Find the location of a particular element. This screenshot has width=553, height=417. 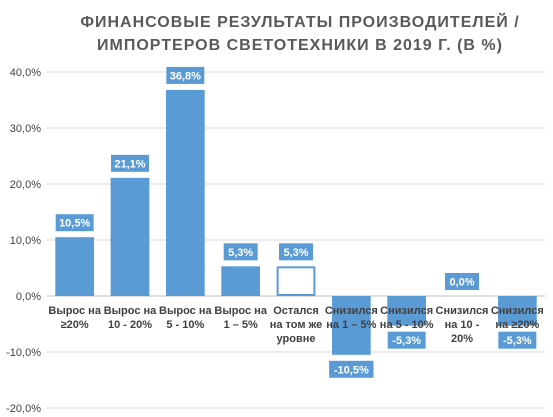

y-tick-label: -20,0% is located at coordinates (23, 409).